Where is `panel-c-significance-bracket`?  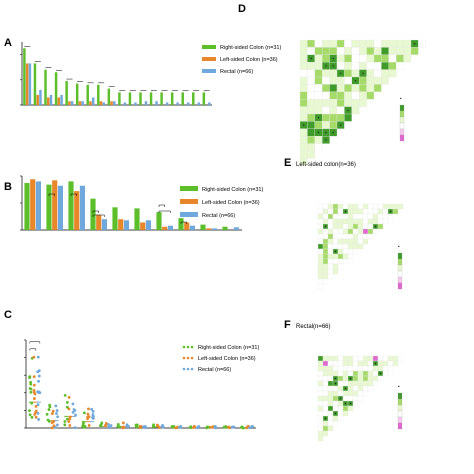 panel-c-significance-bracket is located at coordinates (33, 349).